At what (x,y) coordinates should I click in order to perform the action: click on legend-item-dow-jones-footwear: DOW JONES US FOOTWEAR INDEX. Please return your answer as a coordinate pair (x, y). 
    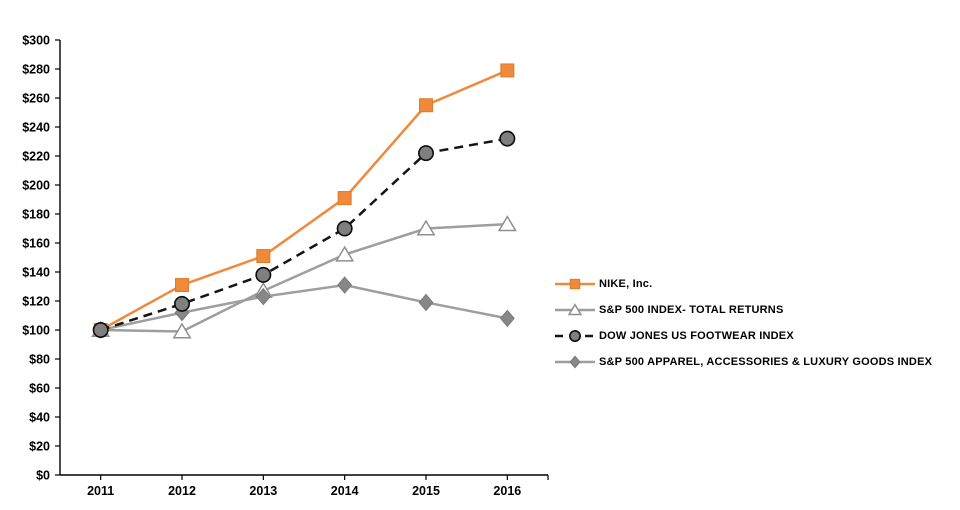
    Looking at the image, I should click on (743, 336).